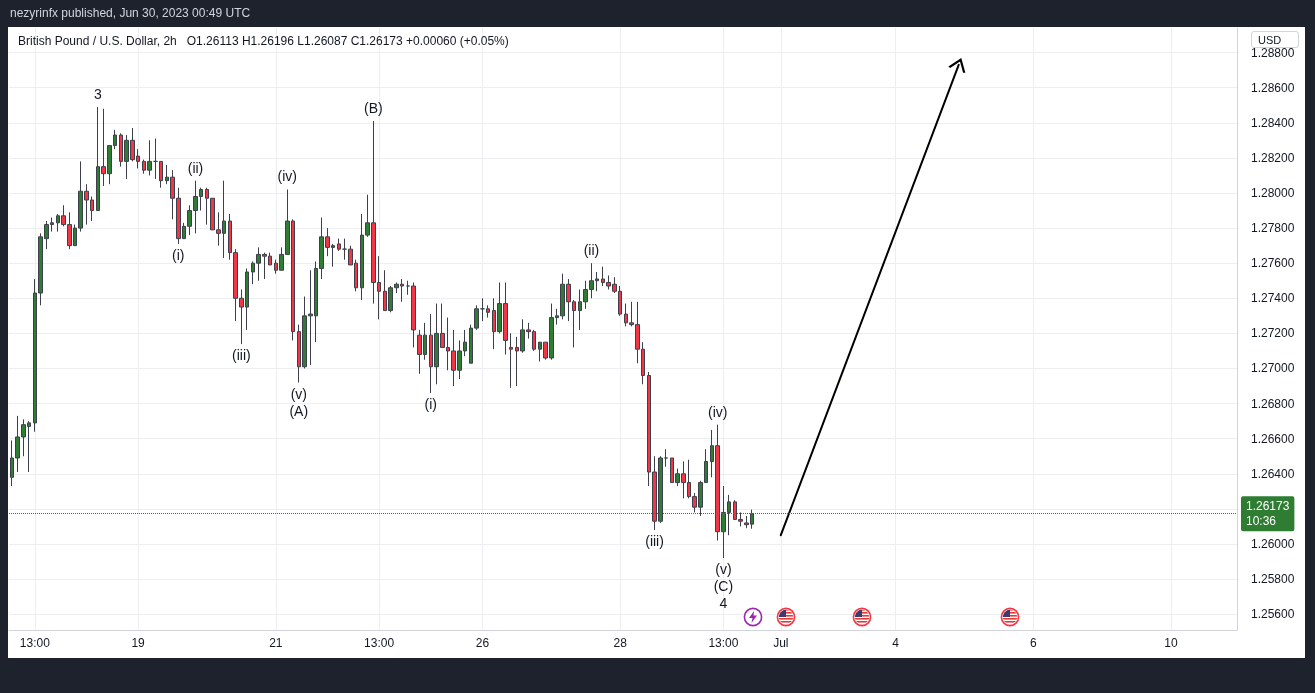 This screenshot has width=1315, height=693. What do you see at coordinates (1273, 122) in the screenshot?
I see `y-tick-label: 1.28400` at bounding box center [1273, 122].